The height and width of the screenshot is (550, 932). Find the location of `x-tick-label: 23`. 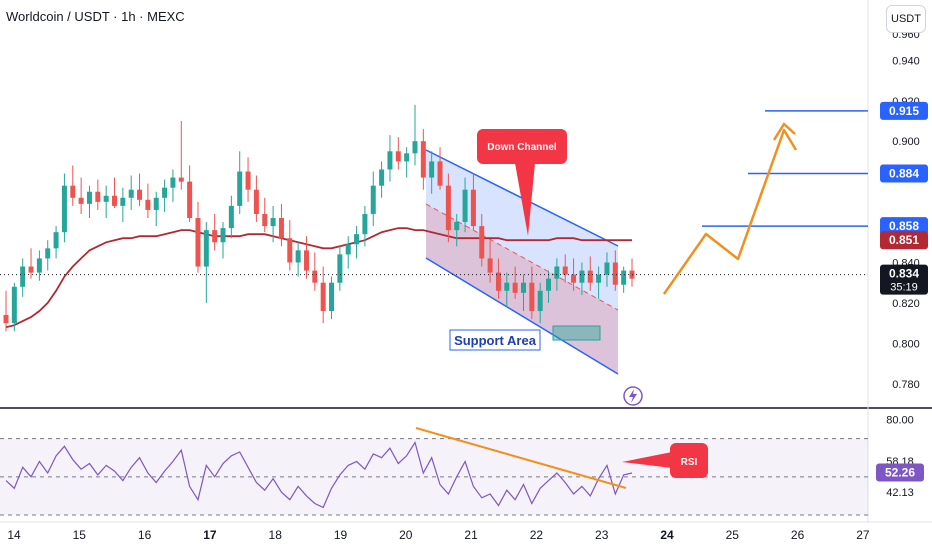

x-tick-label: 23 is located at coordinates (602, 535).